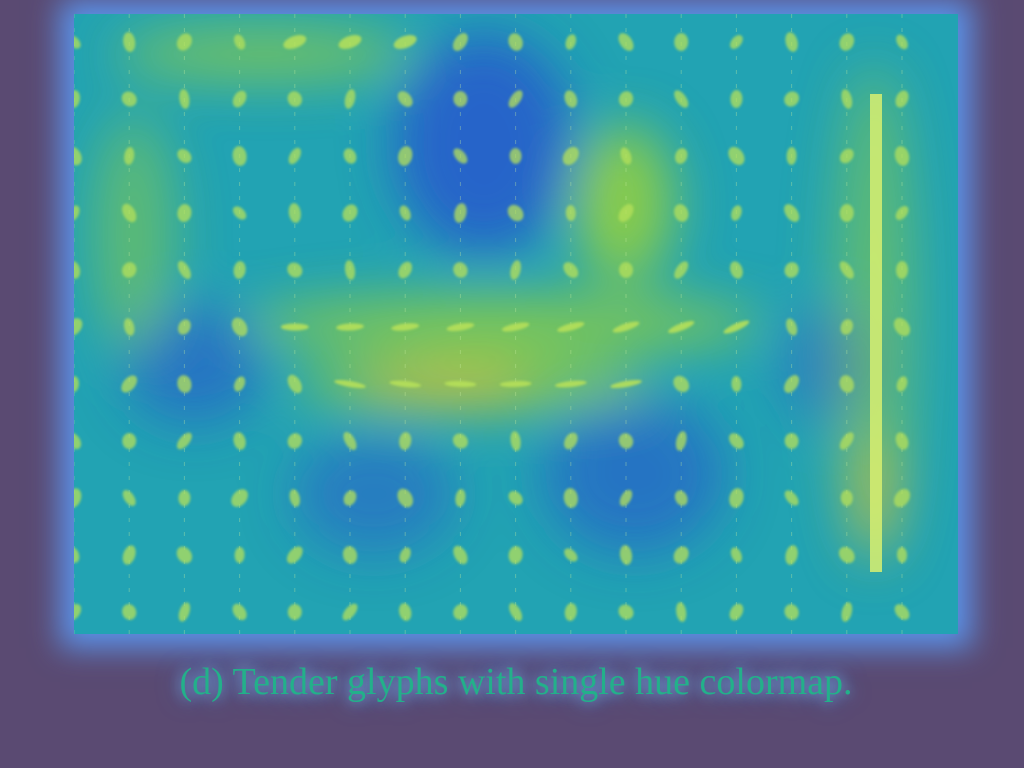  What do you see at coordinates (134, 234) in the screenshot?
I see `field-high-region` at bounding box center [134, 234].